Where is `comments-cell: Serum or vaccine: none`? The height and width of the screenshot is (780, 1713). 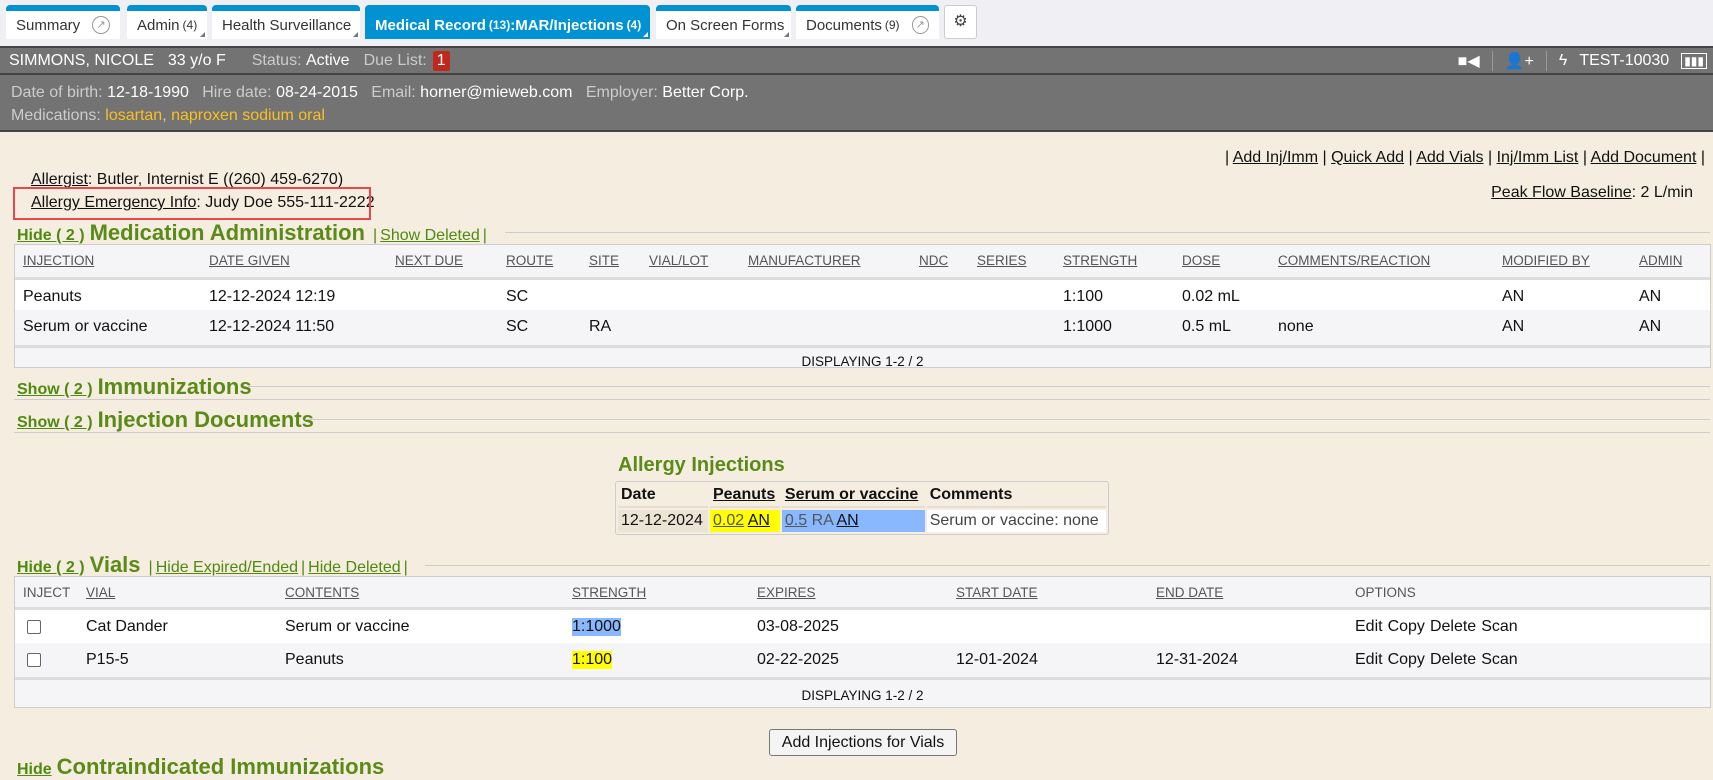
comments-cell: Serum or vaccine: none is located at coordinates (1016, 521).